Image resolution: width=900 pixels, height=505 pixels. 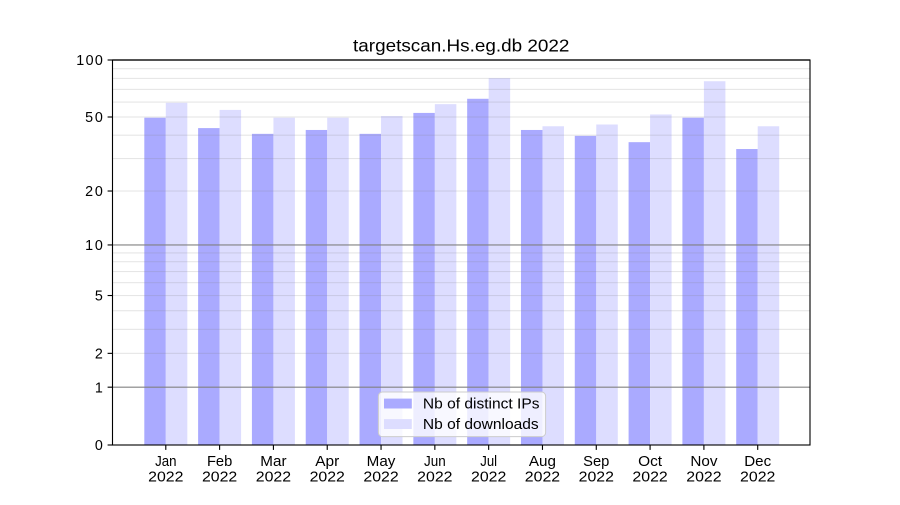 I want to click on svg-text: Feb, so click(x=219, y=462).